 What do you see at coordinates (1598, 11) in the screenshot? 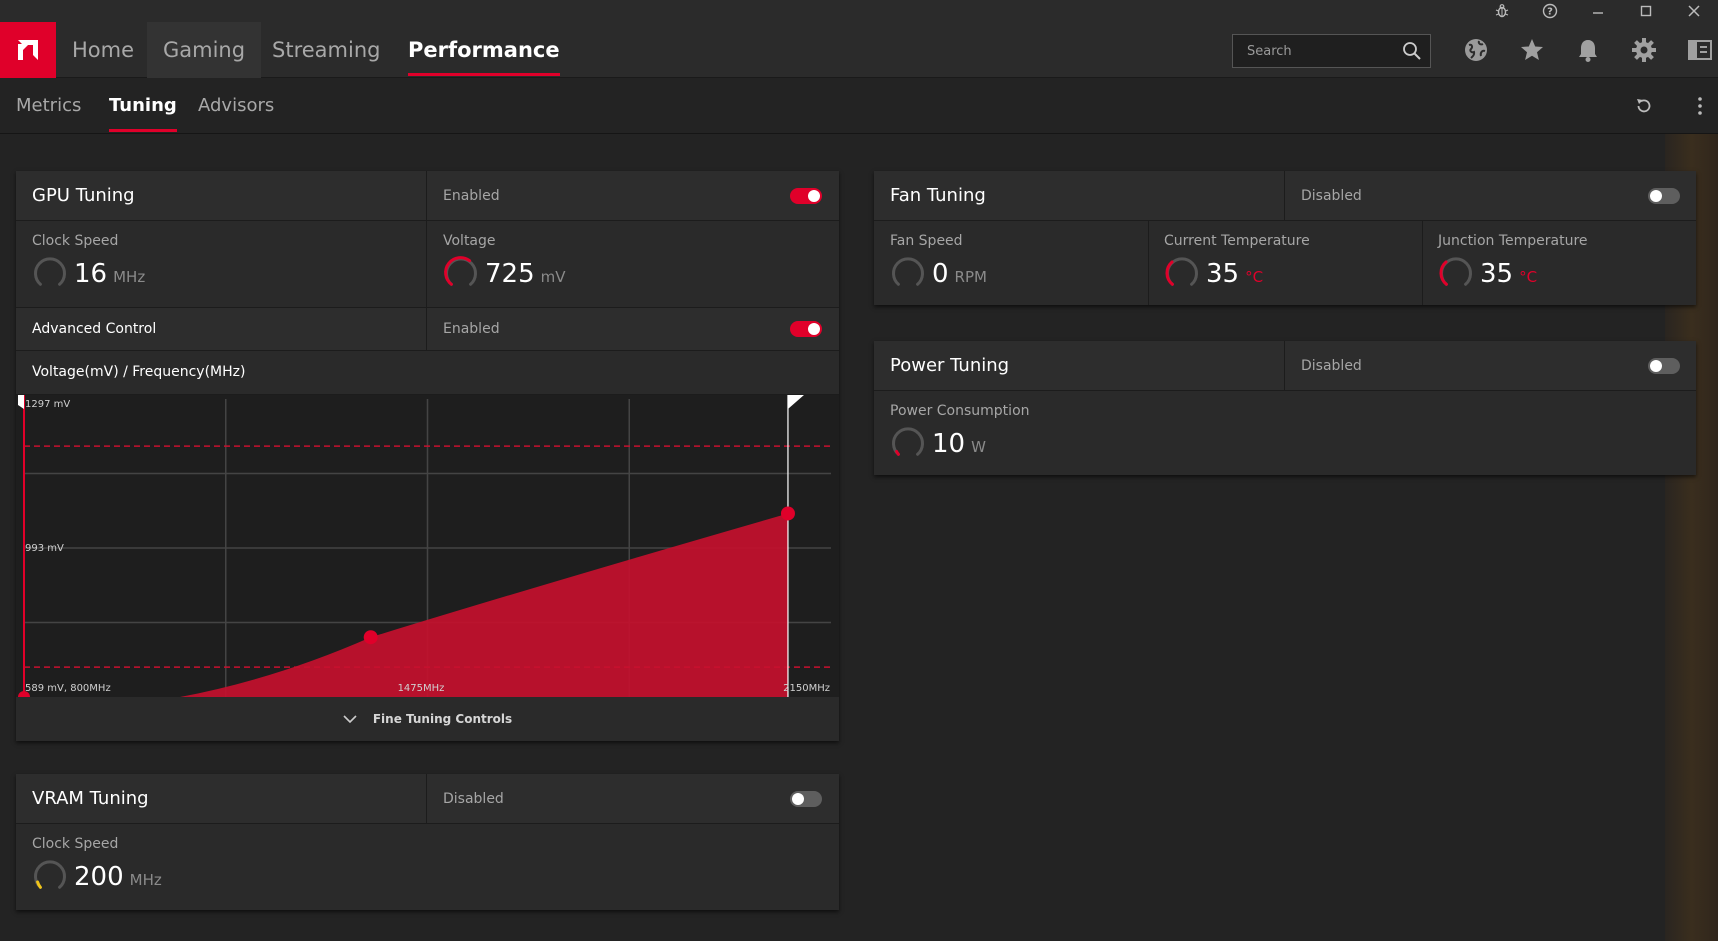
I see `minimize-icon` at bounding box center [1598, 11].